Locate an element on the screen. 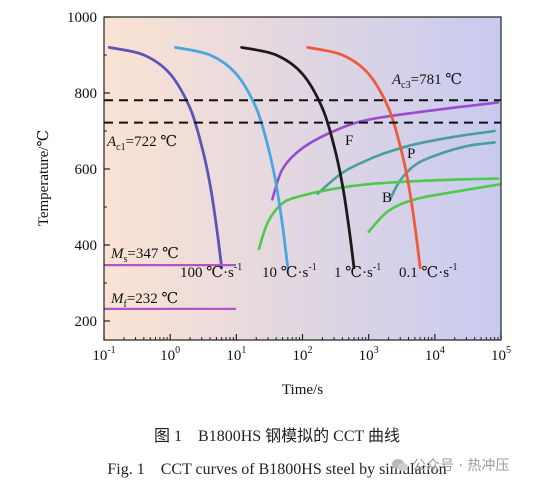 The height and width of the screenshot is (498, 554). wechat-icon is located at coordinates (400, 465).